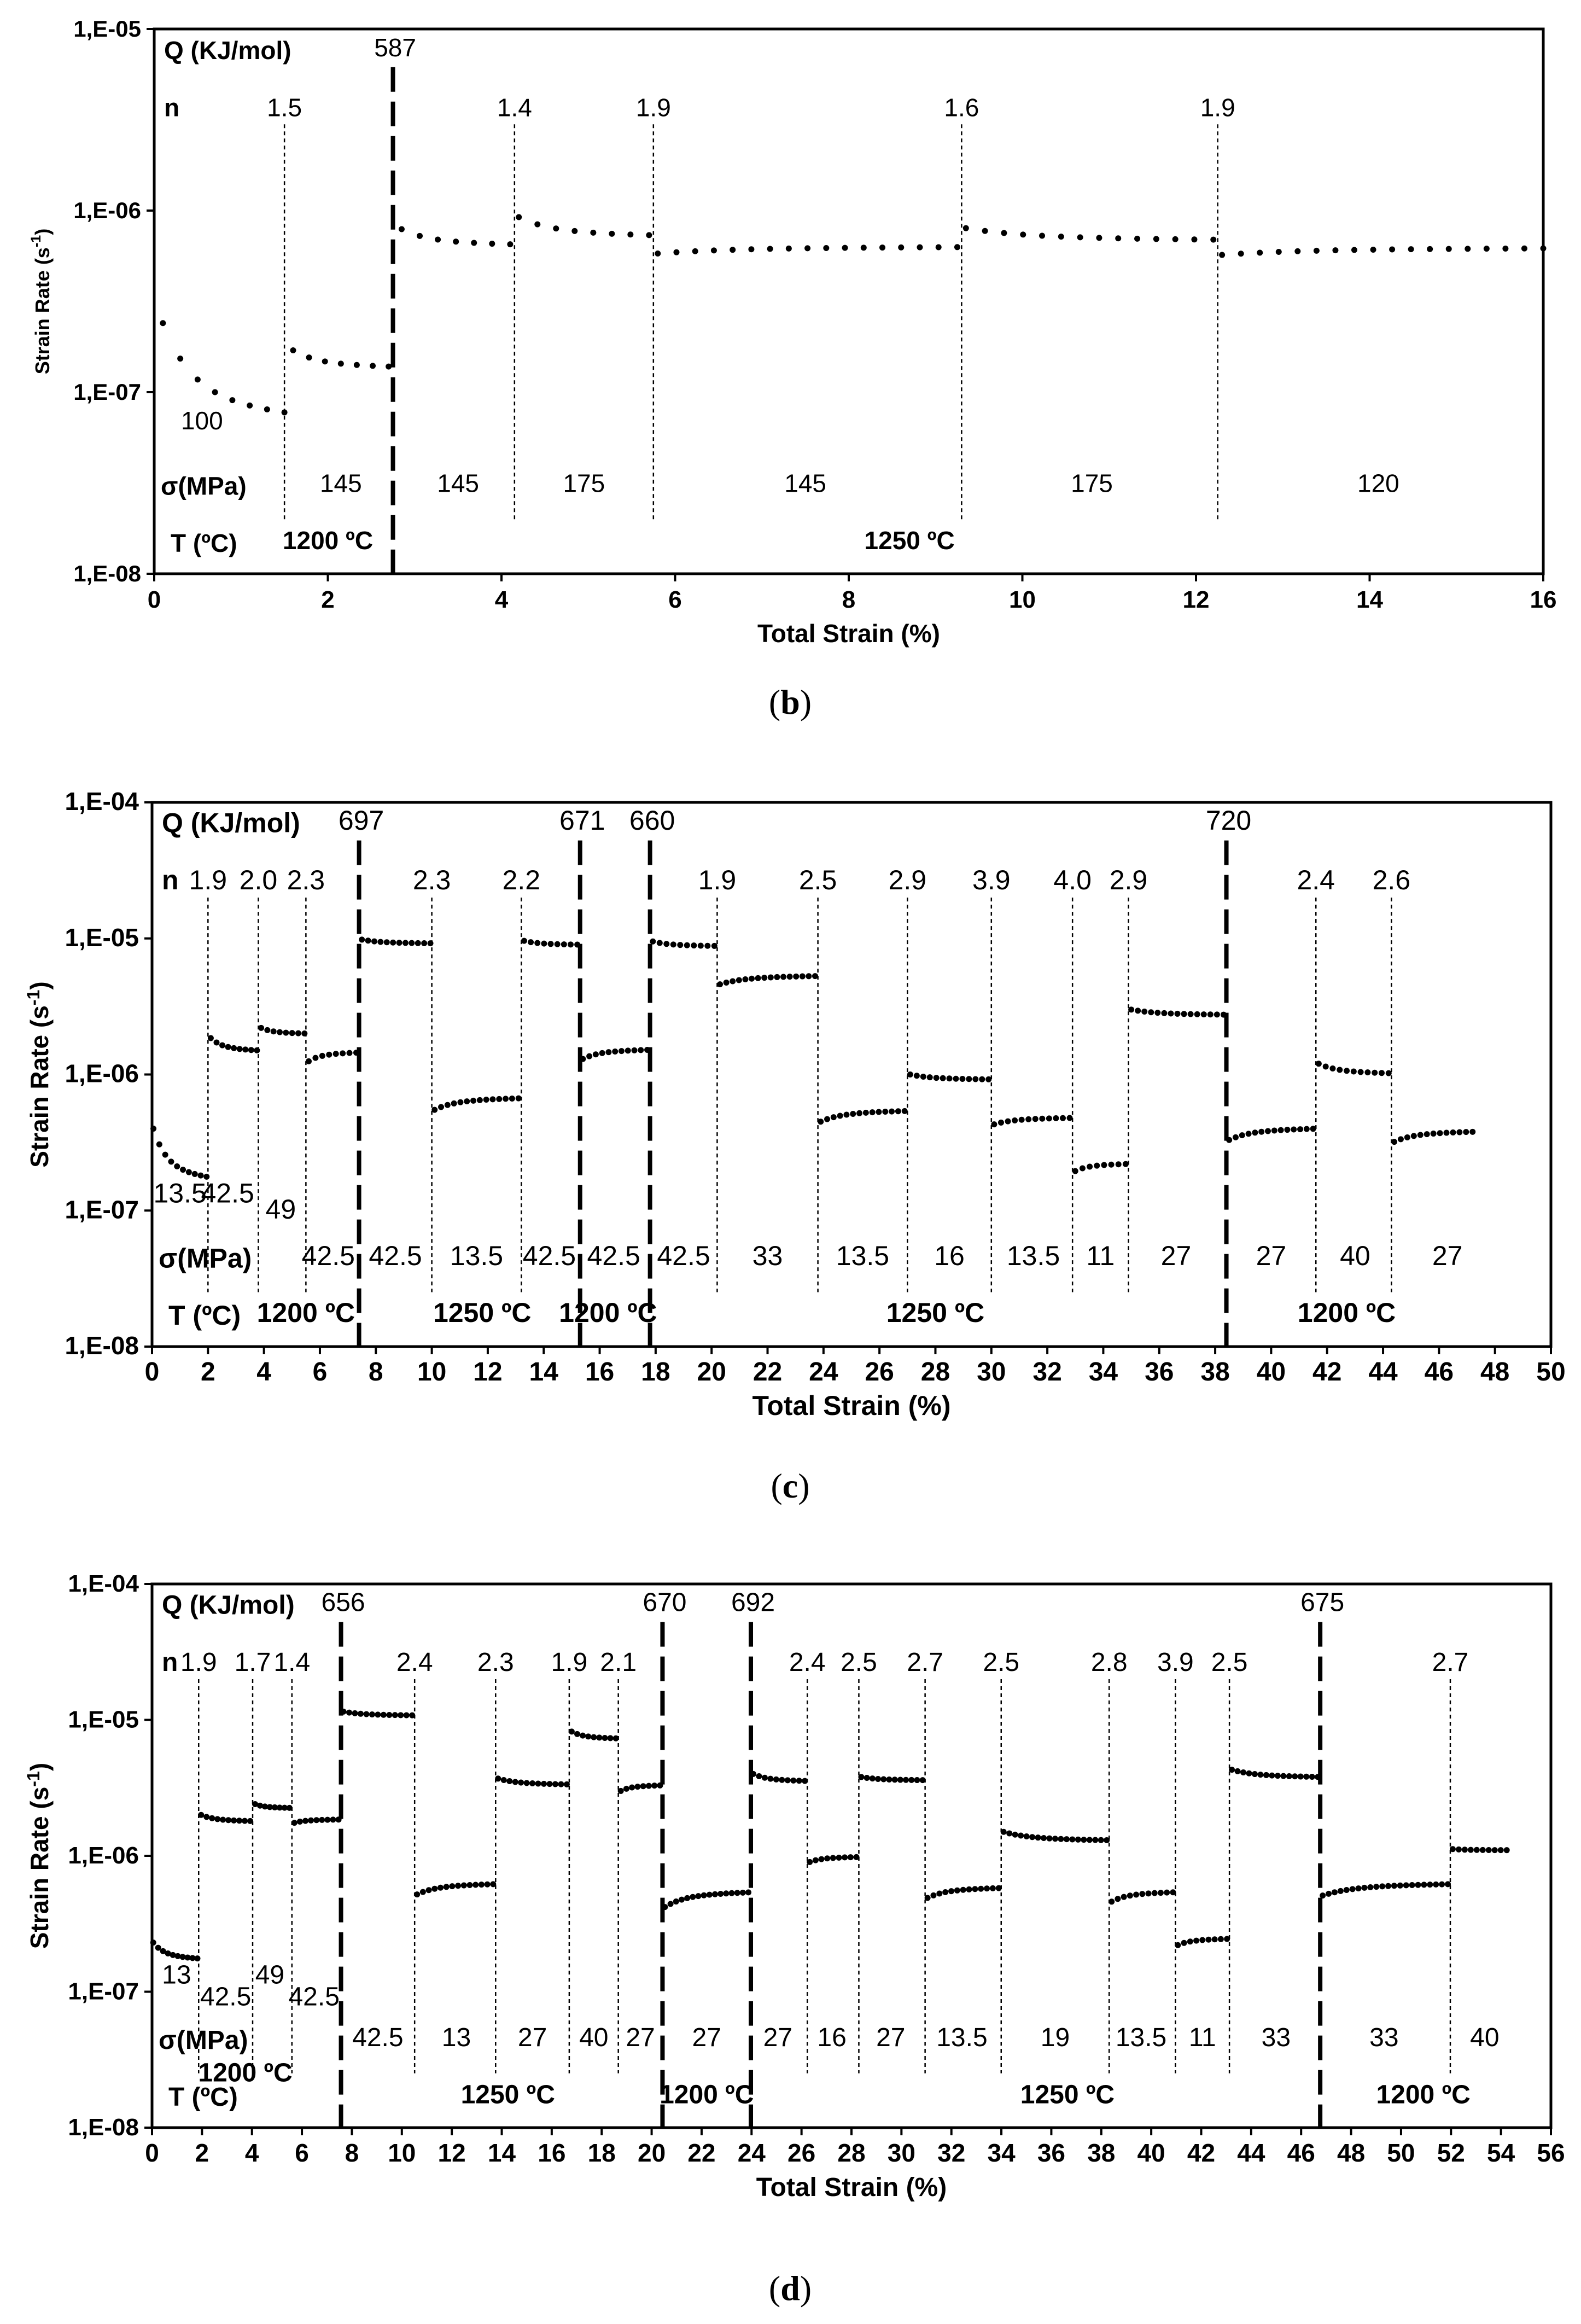 This screenshot has width=1581, height=2324. I want to click on y-tick-label: 1,E-07, so click(103, 1991).